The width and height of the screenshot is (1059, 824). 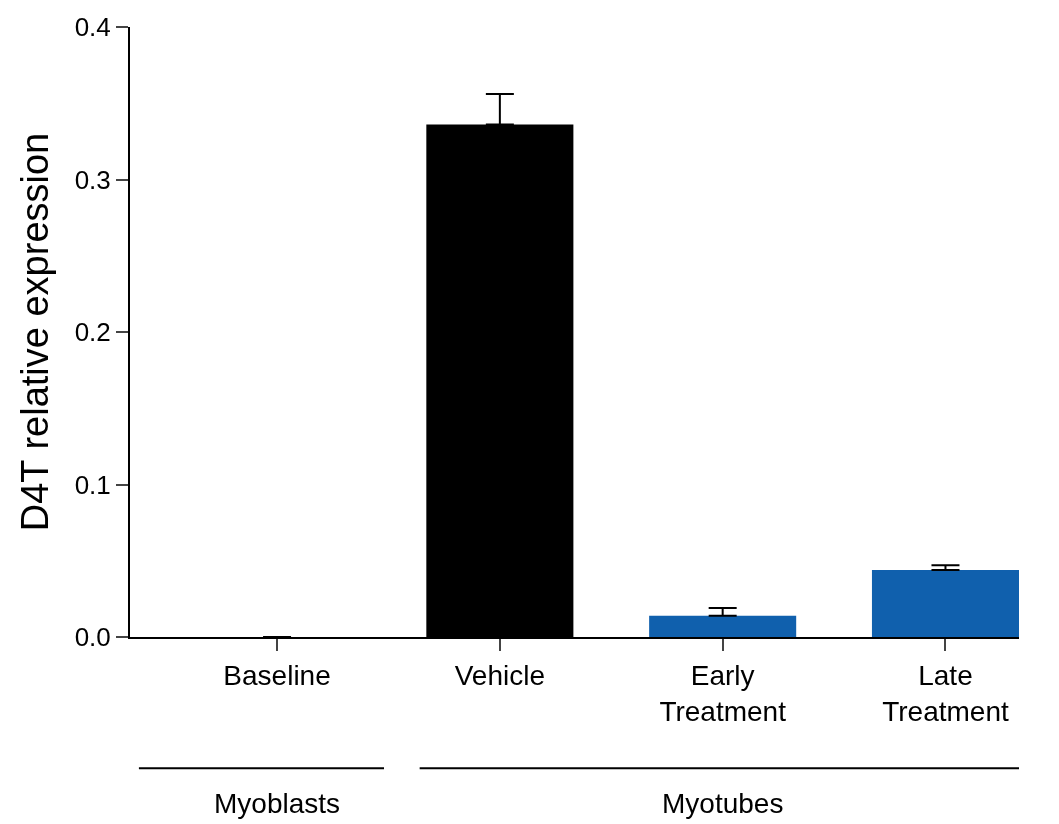 I want to click on y-tick-label: 0.1, so click(x=92, y=484).